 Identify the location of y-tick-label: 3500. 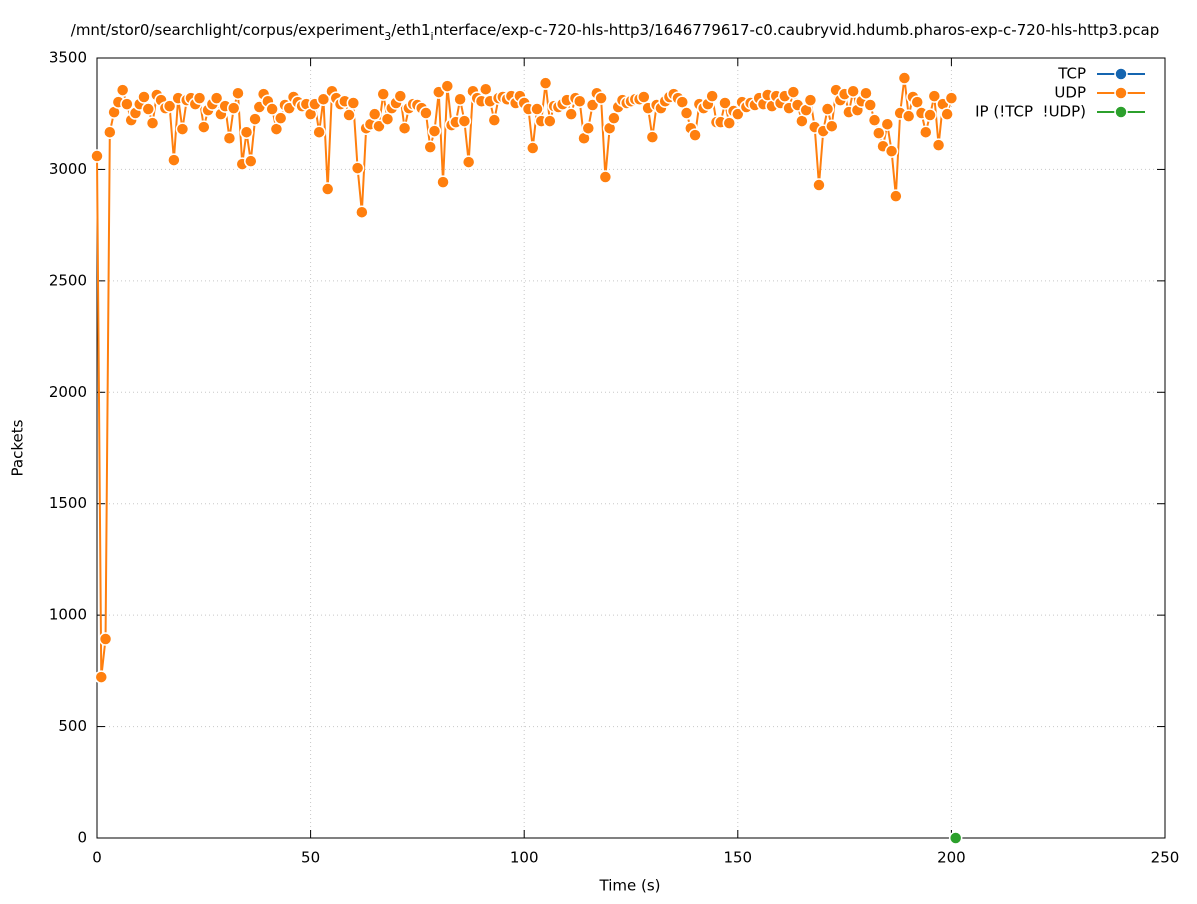
(68, 58).